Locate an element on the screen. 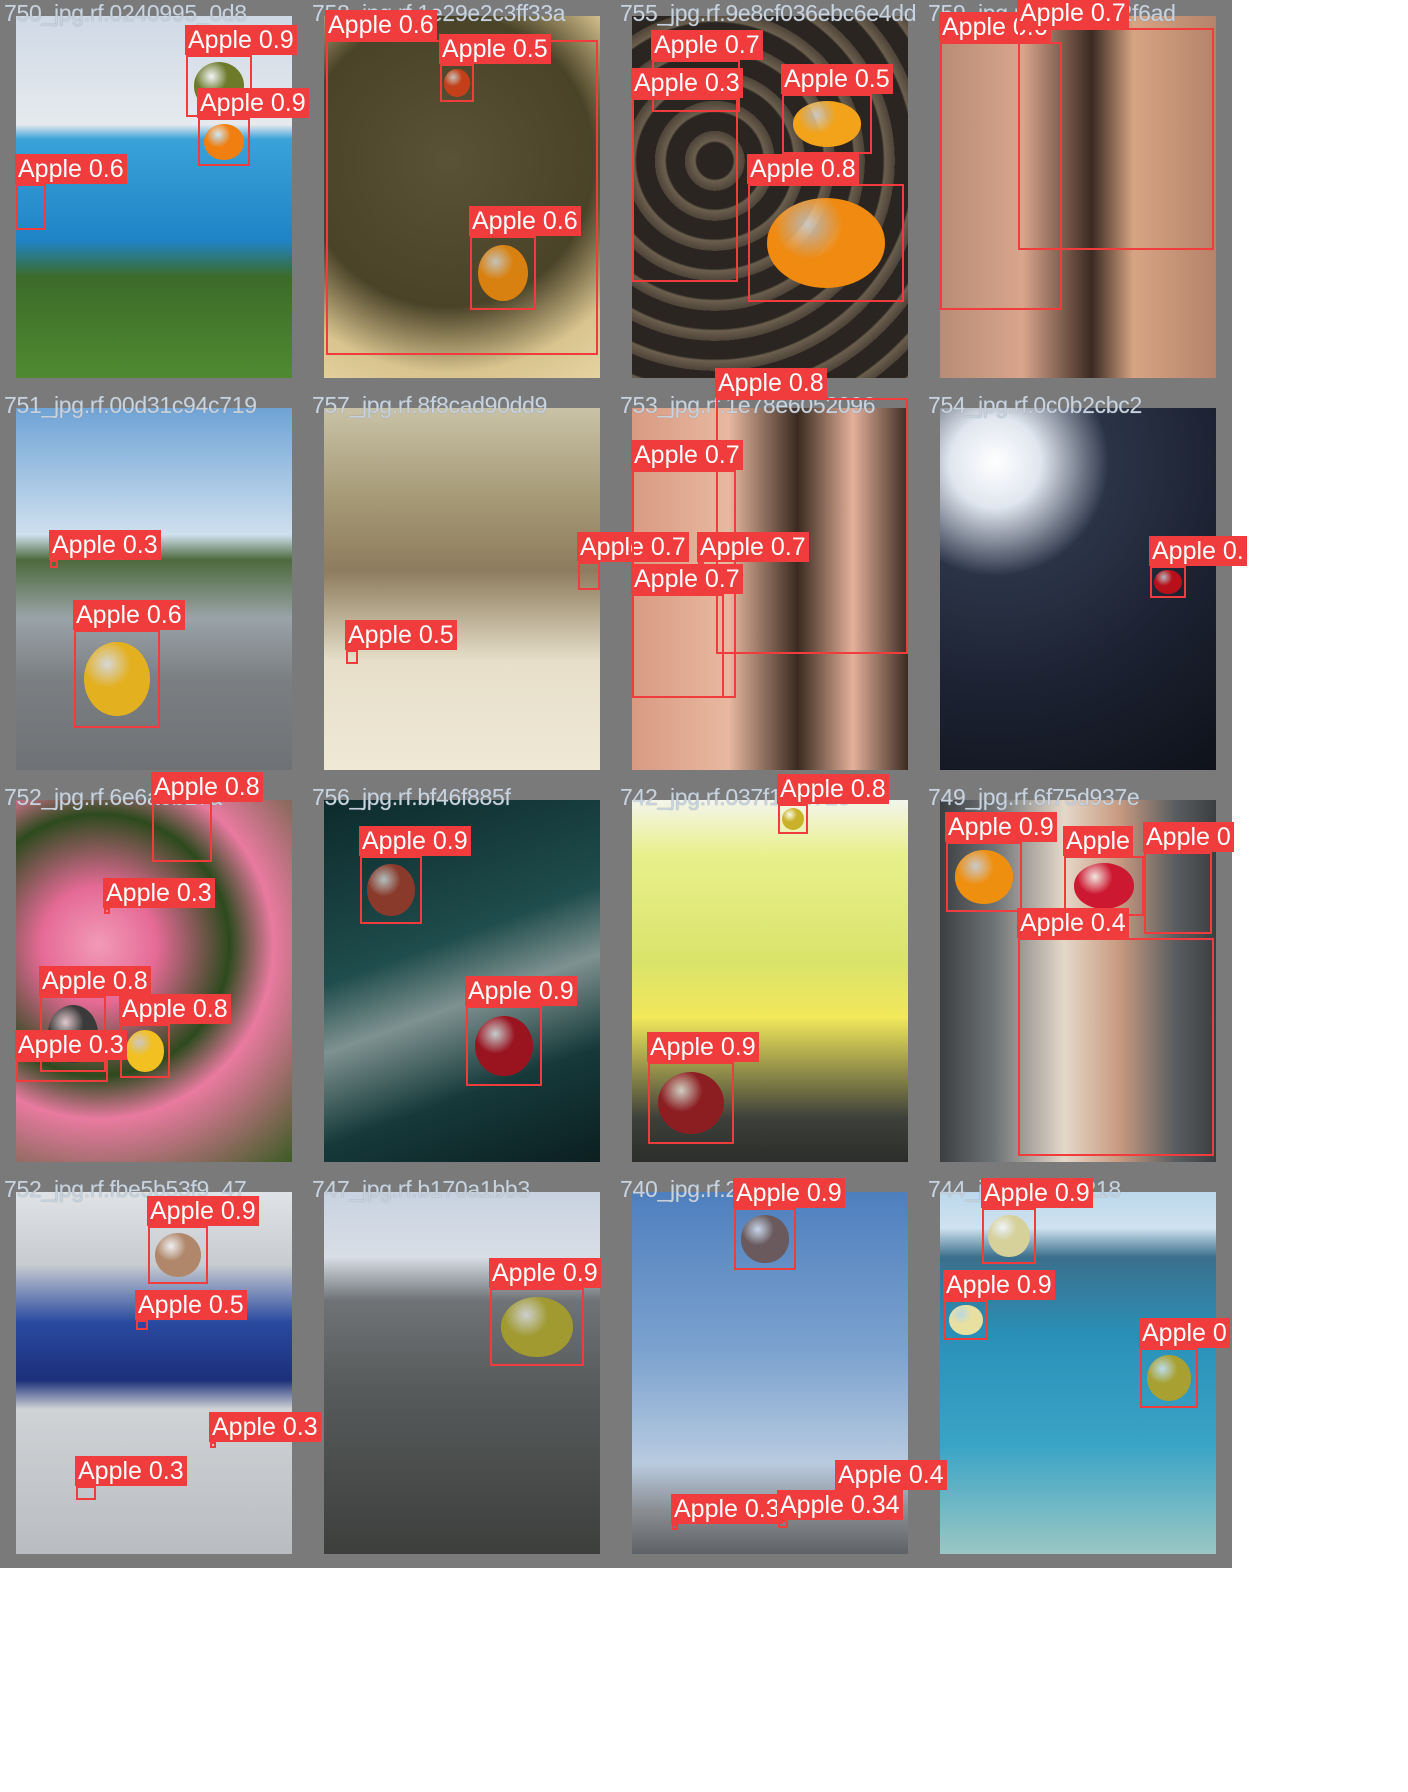 The width and height of the screenshot is (1408, 1792). detection-label: Apple is located at coordinates (1098, 841).